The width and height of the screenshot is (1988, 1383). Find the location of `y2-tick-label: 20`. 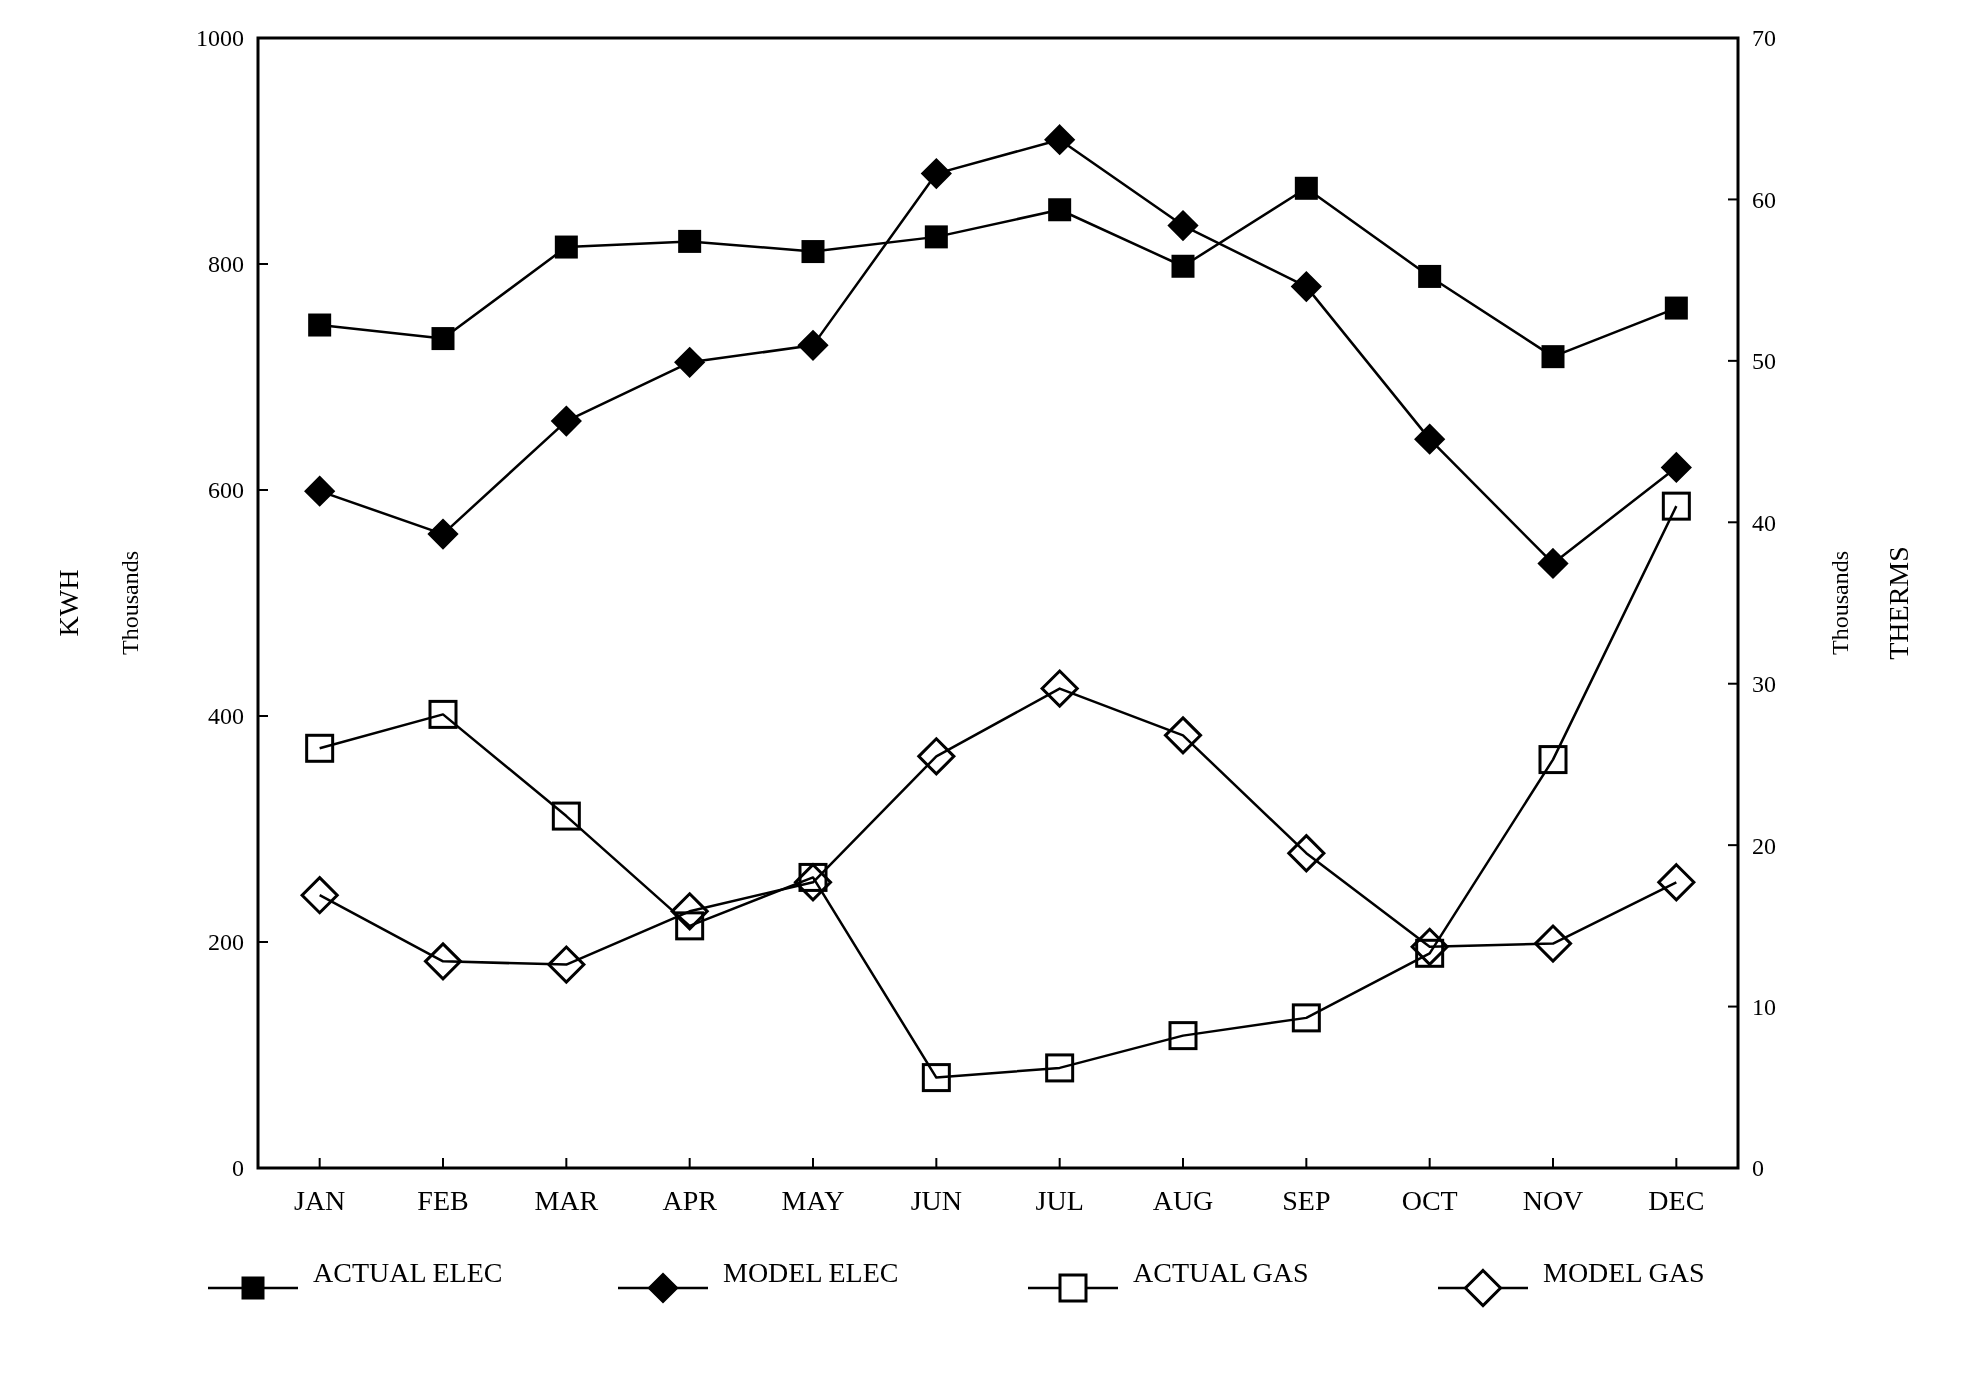

y2-tick-label: 20 is located at coordinates (1764, 845).